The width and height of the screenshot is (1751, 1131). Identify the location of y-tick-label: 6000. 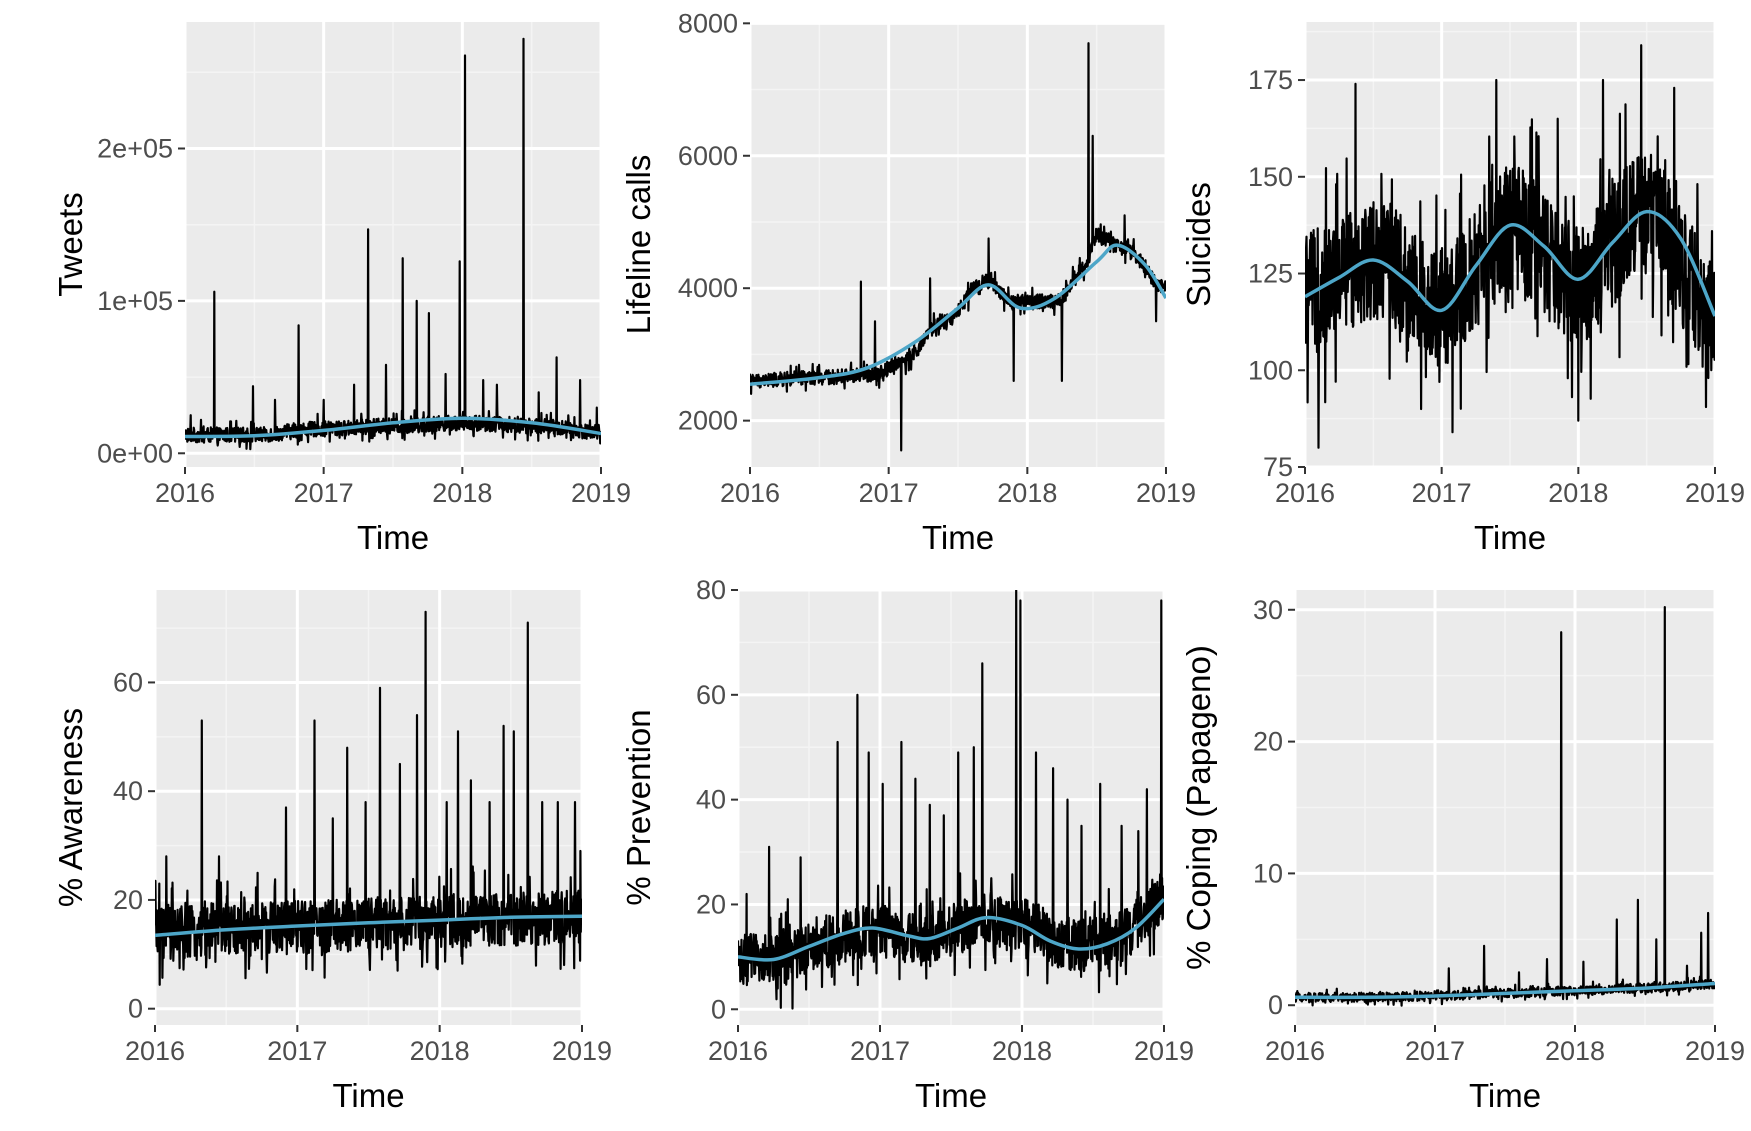
(708, 156).